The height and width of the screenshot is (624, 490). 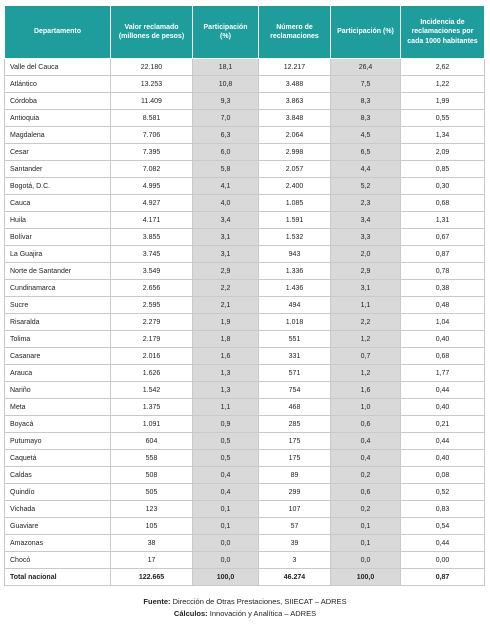 What do you see at coordinates (151, 152) in the screenshot?
I see `cell: 7.395` at bounding box center [151, 152].